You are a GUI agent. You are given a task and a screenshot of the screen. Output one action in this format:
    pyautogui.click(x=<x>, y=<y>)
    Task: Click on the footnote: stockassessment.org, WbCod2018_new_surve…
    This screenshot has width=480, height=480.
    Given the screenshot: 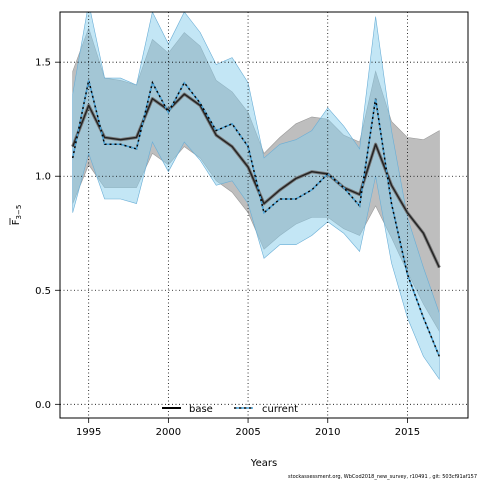 What is the action you would take?
    pyautogui.click(x=382, y=477)
    